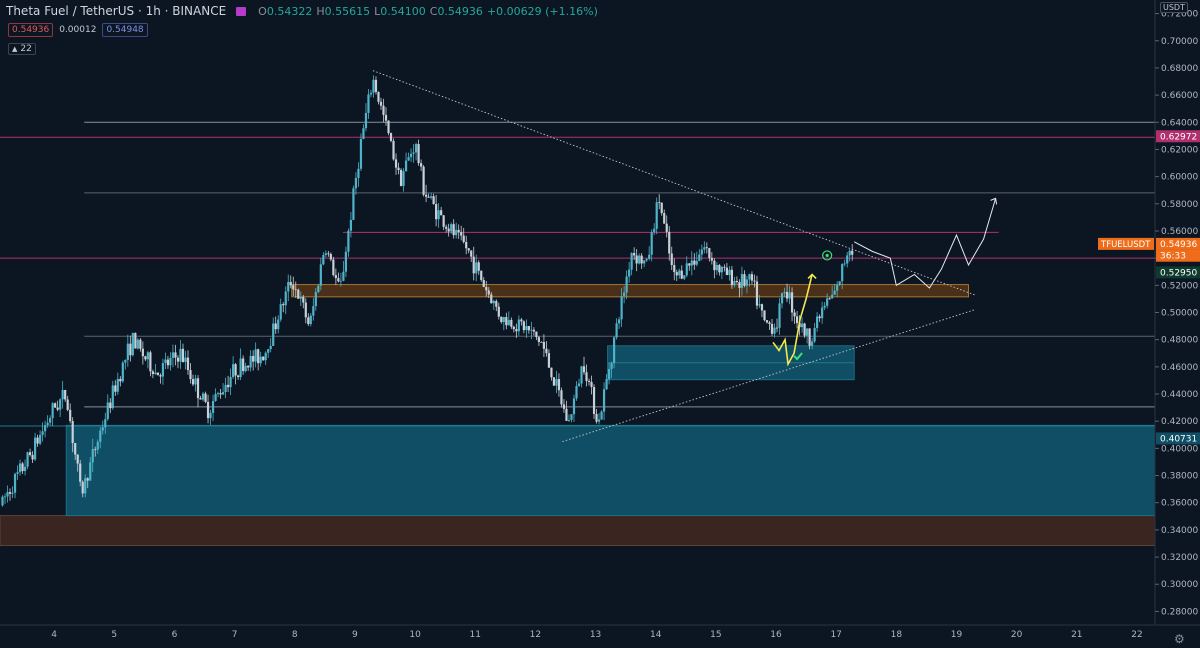  Describe the element at coordinates (31, 30) in the screenshot. I see `sell-price-button: 0.54936` at that location.